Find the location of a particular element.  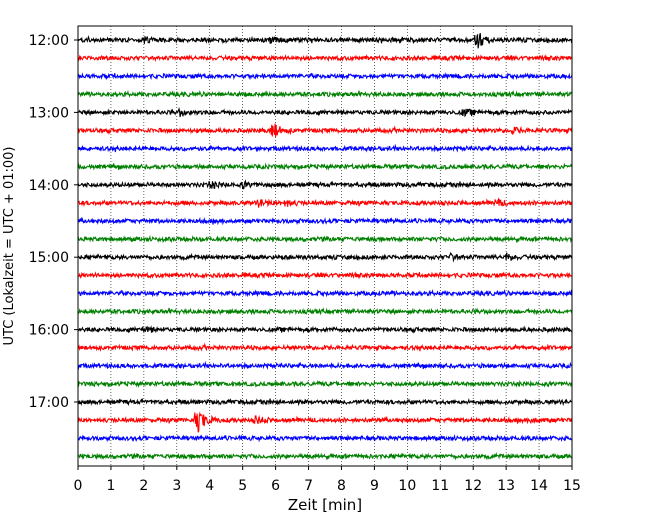

y-tick-label: 14:00 is located at coordinates (49, 186).